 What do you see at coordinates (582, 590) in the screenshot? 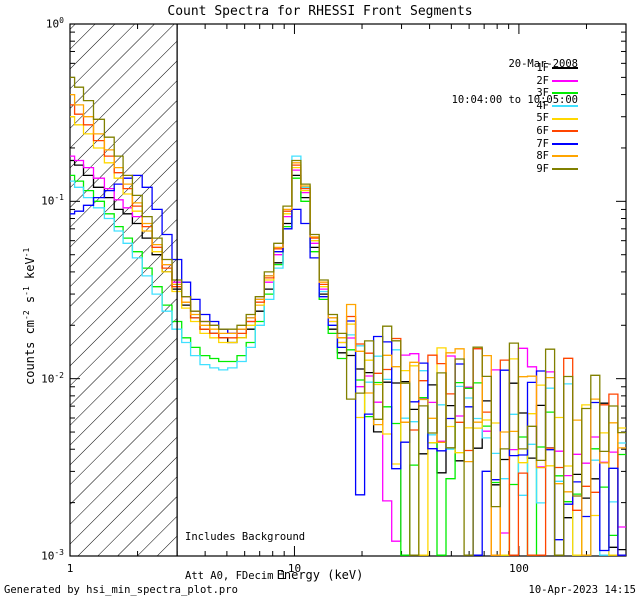
I see `footer-timestamp: 10-Apr-2023 14:15` at bounding box center [582, 590].